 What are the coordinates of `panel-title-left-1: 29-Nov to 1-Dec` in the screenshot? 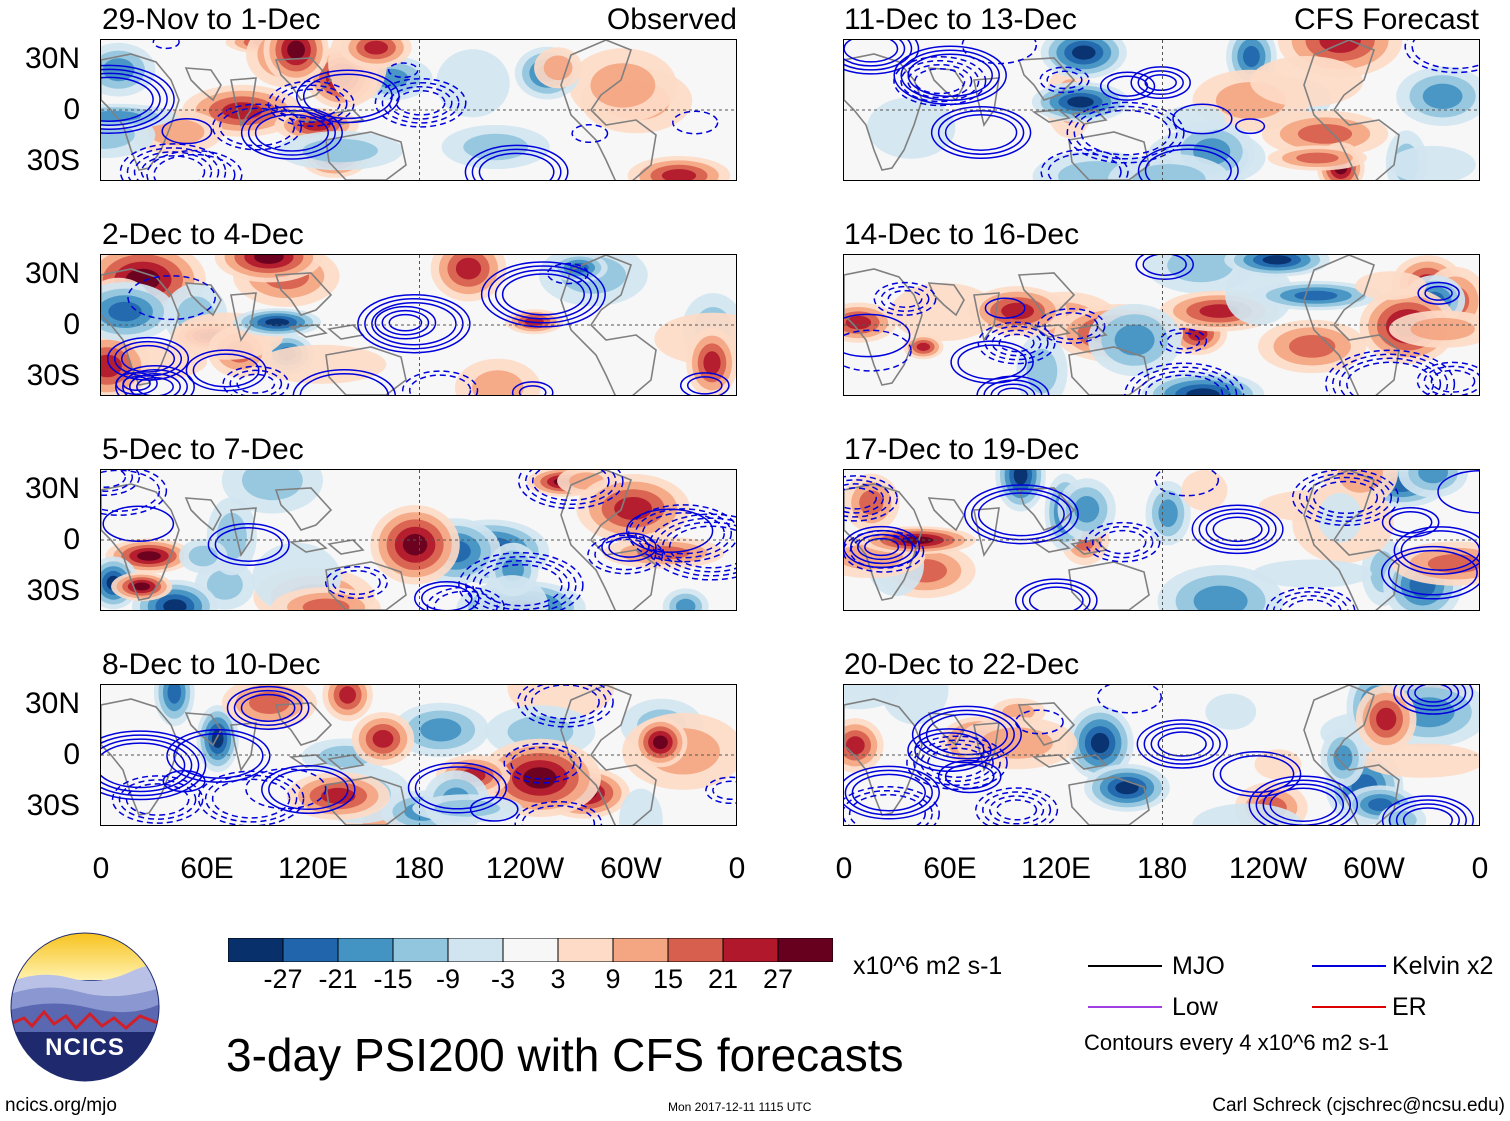 It's located at (211, 19).